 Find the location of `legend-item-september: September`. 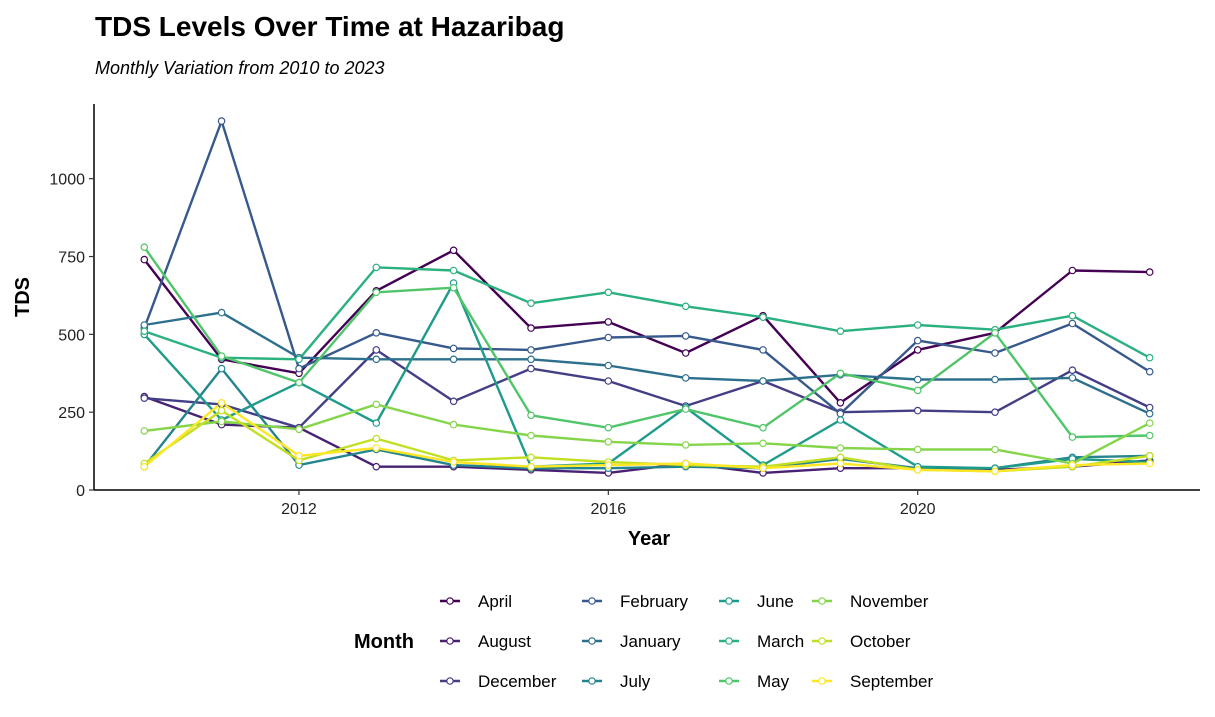

legend-item-september: September is located at coordinates (872, 681).